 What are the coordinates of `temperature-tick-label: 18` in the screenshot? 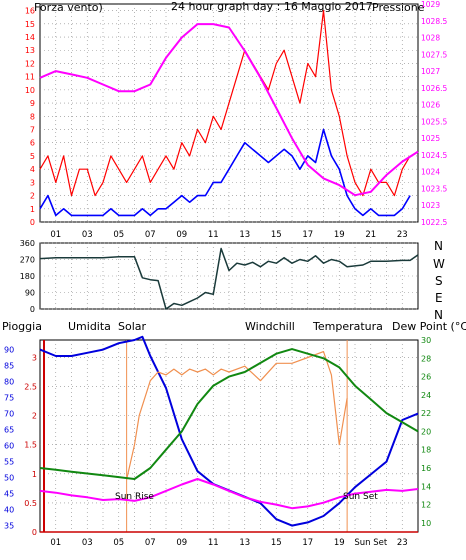 It's located at (426, 450).